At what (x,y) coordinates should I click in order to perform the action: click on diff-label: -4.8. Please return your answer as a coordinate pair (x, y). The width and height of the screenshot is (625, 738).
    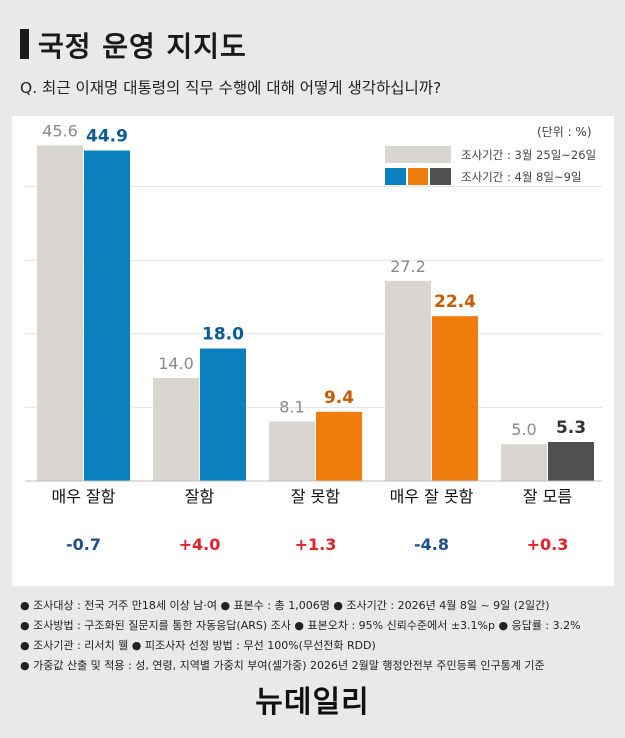
    Looking at the image, I should click on (431, 544).